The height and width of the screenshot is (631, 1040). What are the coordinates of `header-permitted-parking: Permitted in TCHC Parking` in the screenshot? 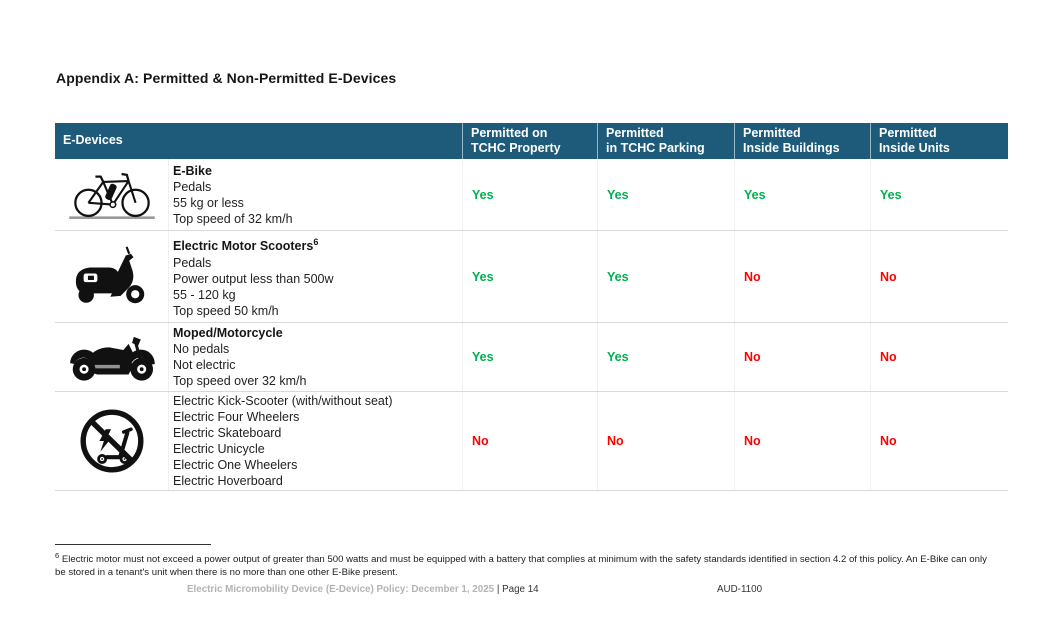 It's located at (665, 141).